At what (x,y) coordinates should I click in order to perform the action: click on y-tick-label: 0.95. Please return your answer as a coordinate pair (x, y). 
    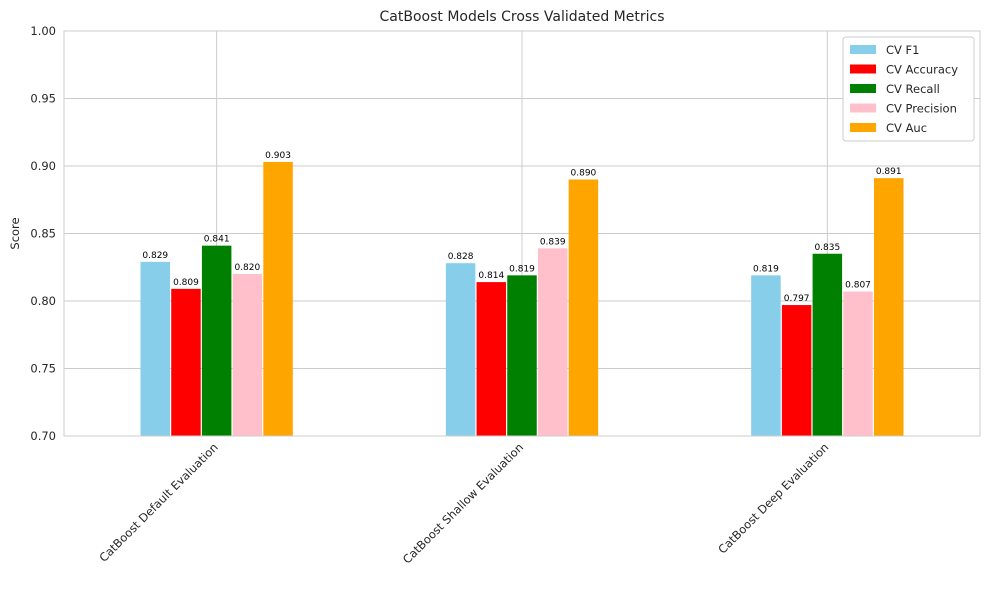
    Looking at the image, I should click on (43, 99).